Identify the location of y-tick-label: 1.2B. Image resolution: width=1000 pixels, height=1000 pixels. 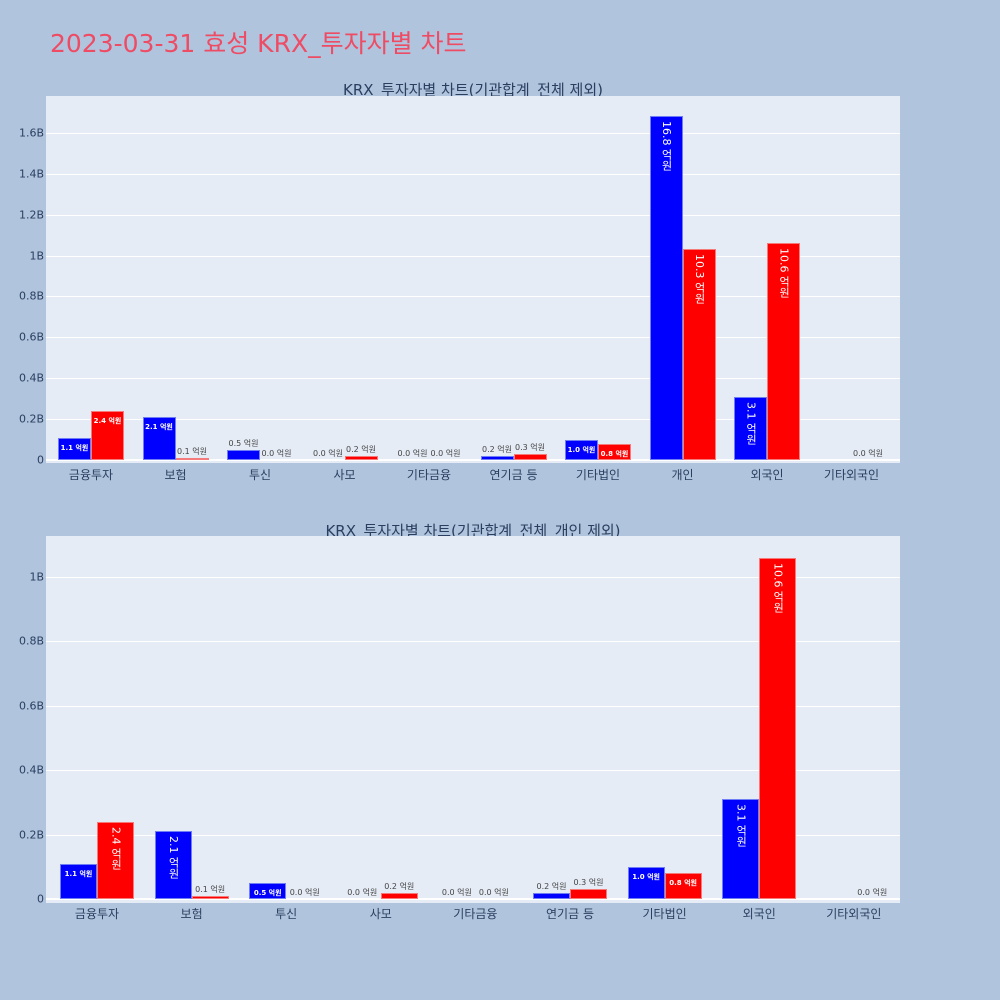
(31, 215).